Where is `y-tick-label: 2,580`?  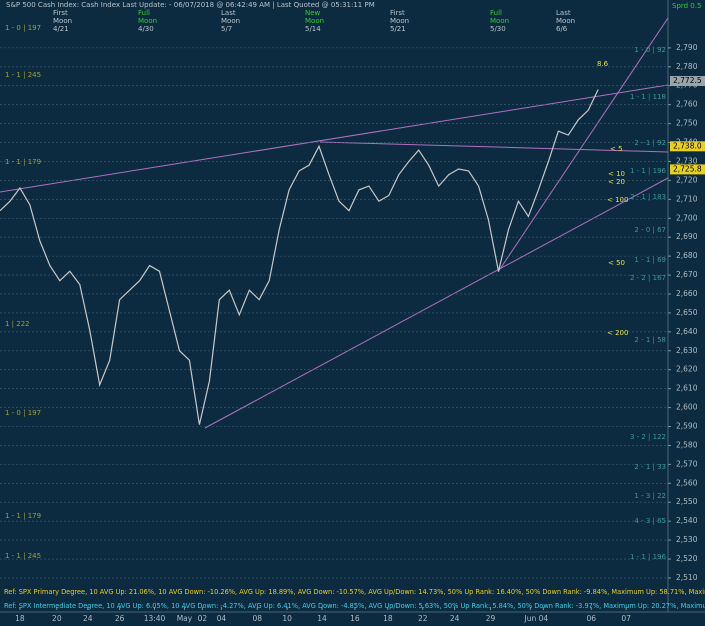 y-tick-label: 2,580 is located at coordinates (687, 444).